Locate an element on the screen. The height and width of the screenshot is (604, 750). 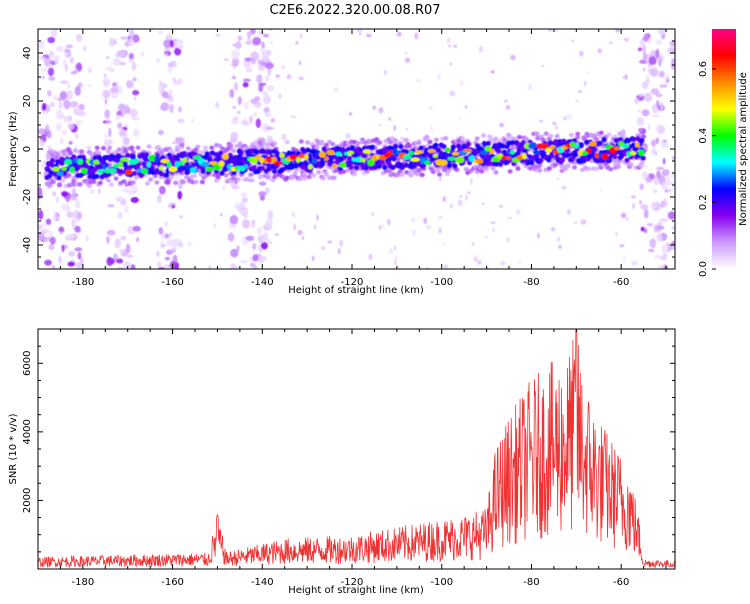
x-tick-label: -120 is located at coordinates (352, 282).